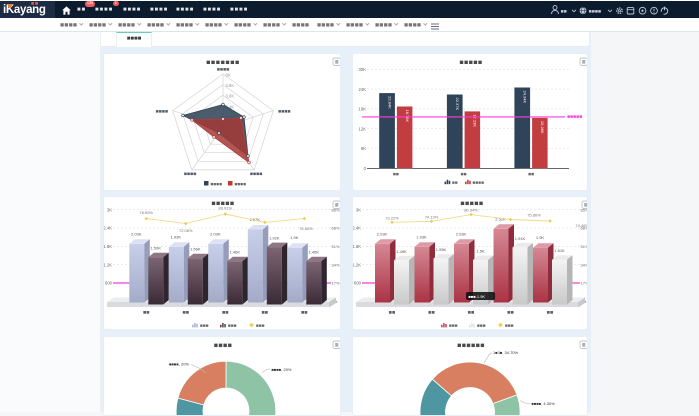 This screenshot has height=416, width=699. Describe the element at coordinates (559, 250) in the screenshot. I see `svg-text: 1.51K` at that location.